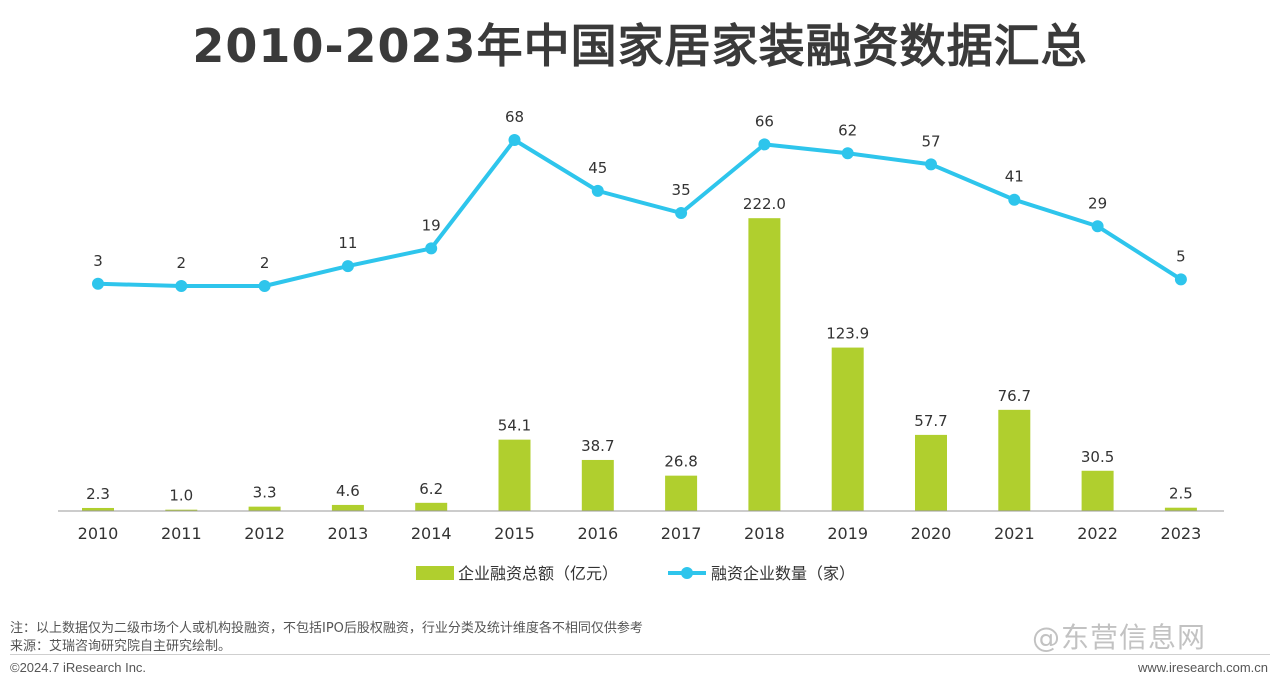 The height and width of the screenshot is (687, 1280). What do you see at coordinates (681, 213) in the screenshot?
I see `line-point-2017` at bounding box center [681, 213].